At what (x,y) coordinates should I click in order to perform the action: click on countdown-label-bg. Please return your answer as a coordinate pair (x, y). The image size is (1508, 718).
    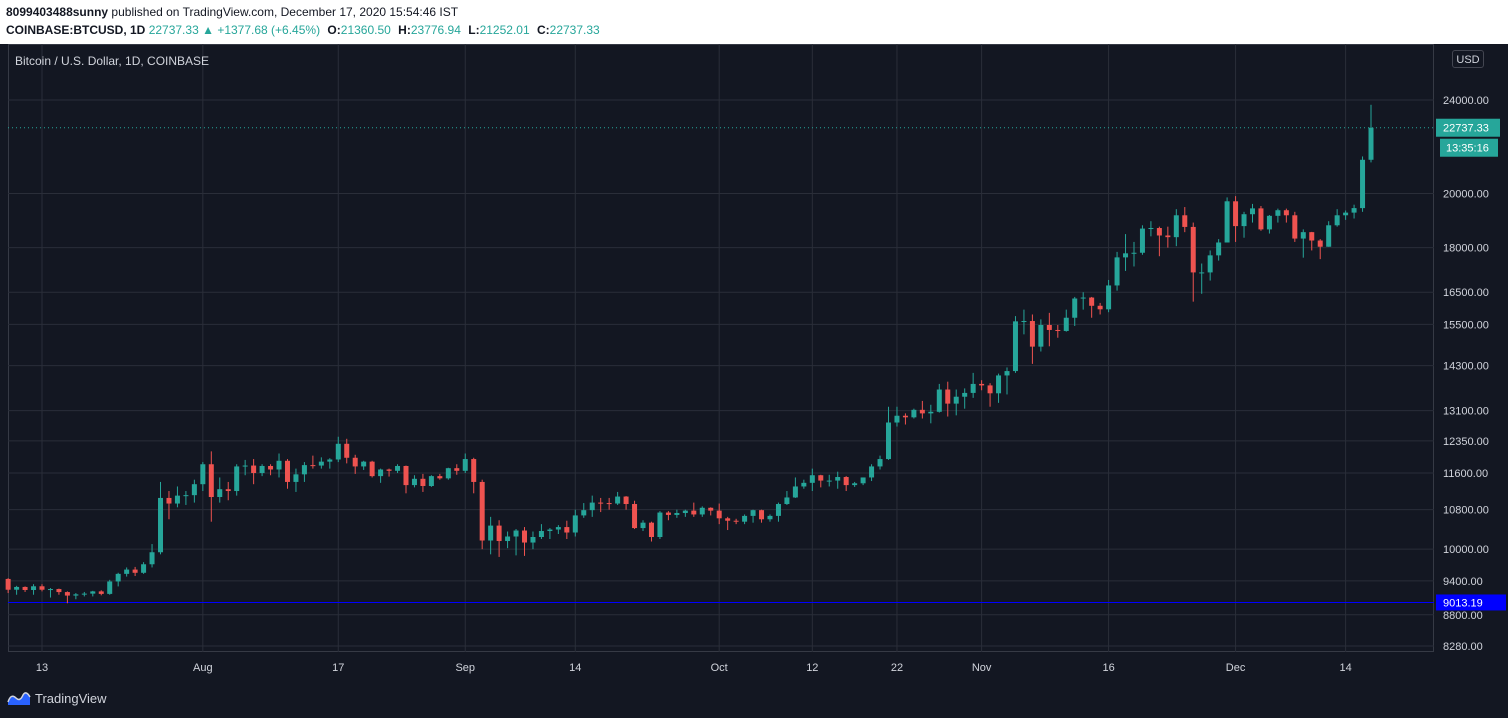
    Looking at the image, I should click on (1469, 147).